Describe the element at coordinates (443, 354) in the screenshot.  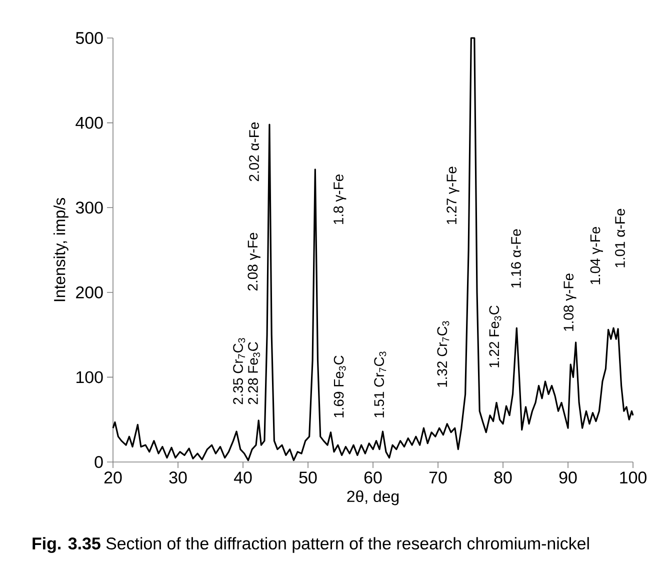
I see `annotation: 1.32 Cr$_{7}$C$_{3}$` at that location.